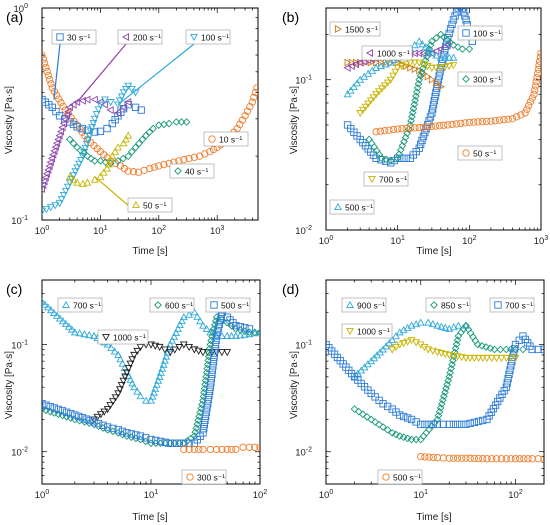  Describe the element at coordinates (361, 30) in the screenshot. I see `legend-label: 1500 s⁻¹` at that location.